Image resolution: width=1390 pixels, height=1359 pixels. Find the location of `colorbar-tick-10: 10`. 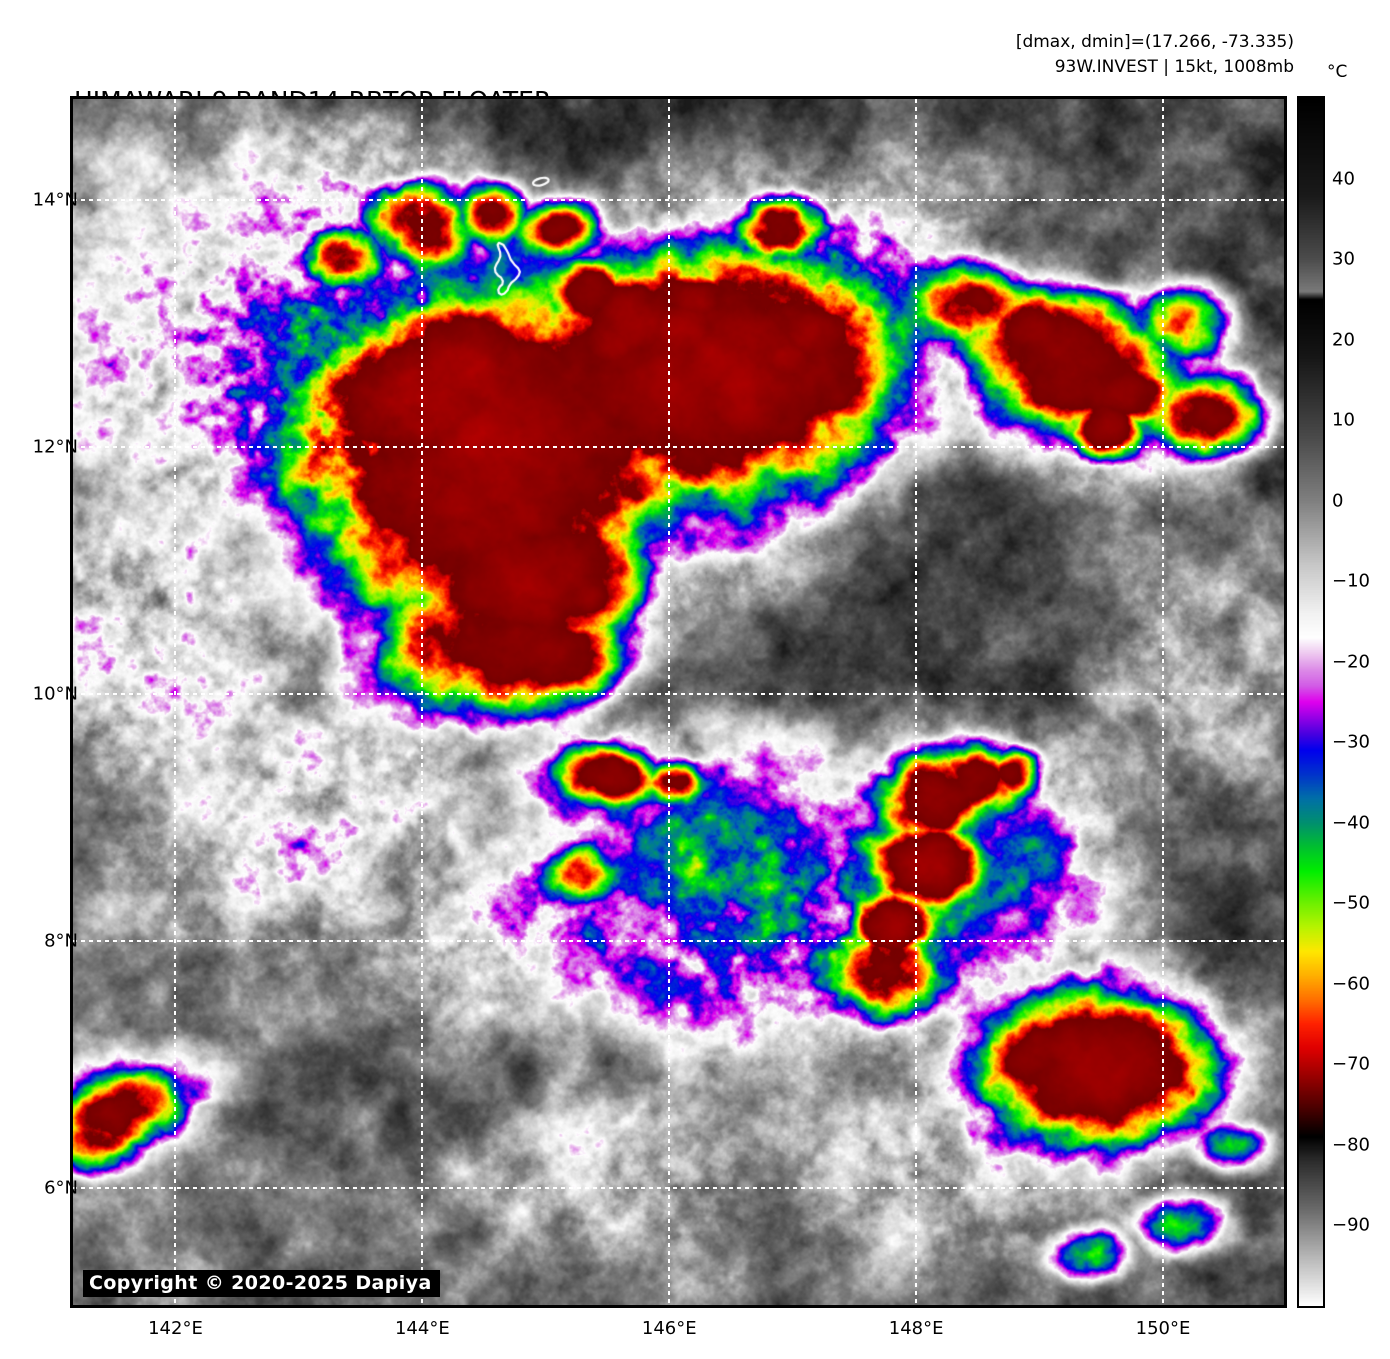

colorbar-tick-10: 10 is located at coordinates (1343, 420).